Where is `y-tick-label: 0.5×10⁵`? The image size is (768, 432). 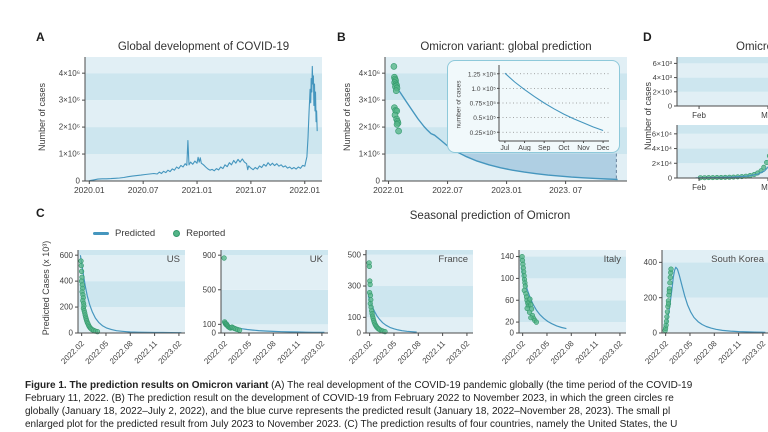
y-tick-label: 0.5×10⁵ is located at coordinates (484, 118).